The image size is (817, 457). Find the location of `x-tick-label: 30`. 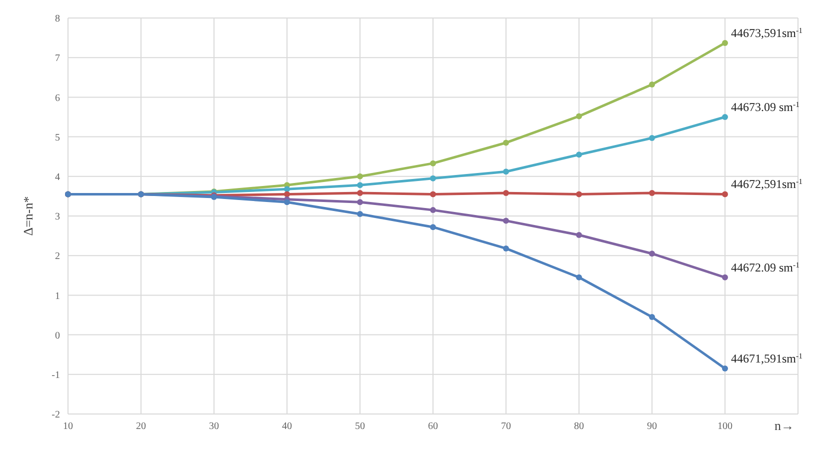

x-tick-label: 30 is located at coordinates (214, 426).